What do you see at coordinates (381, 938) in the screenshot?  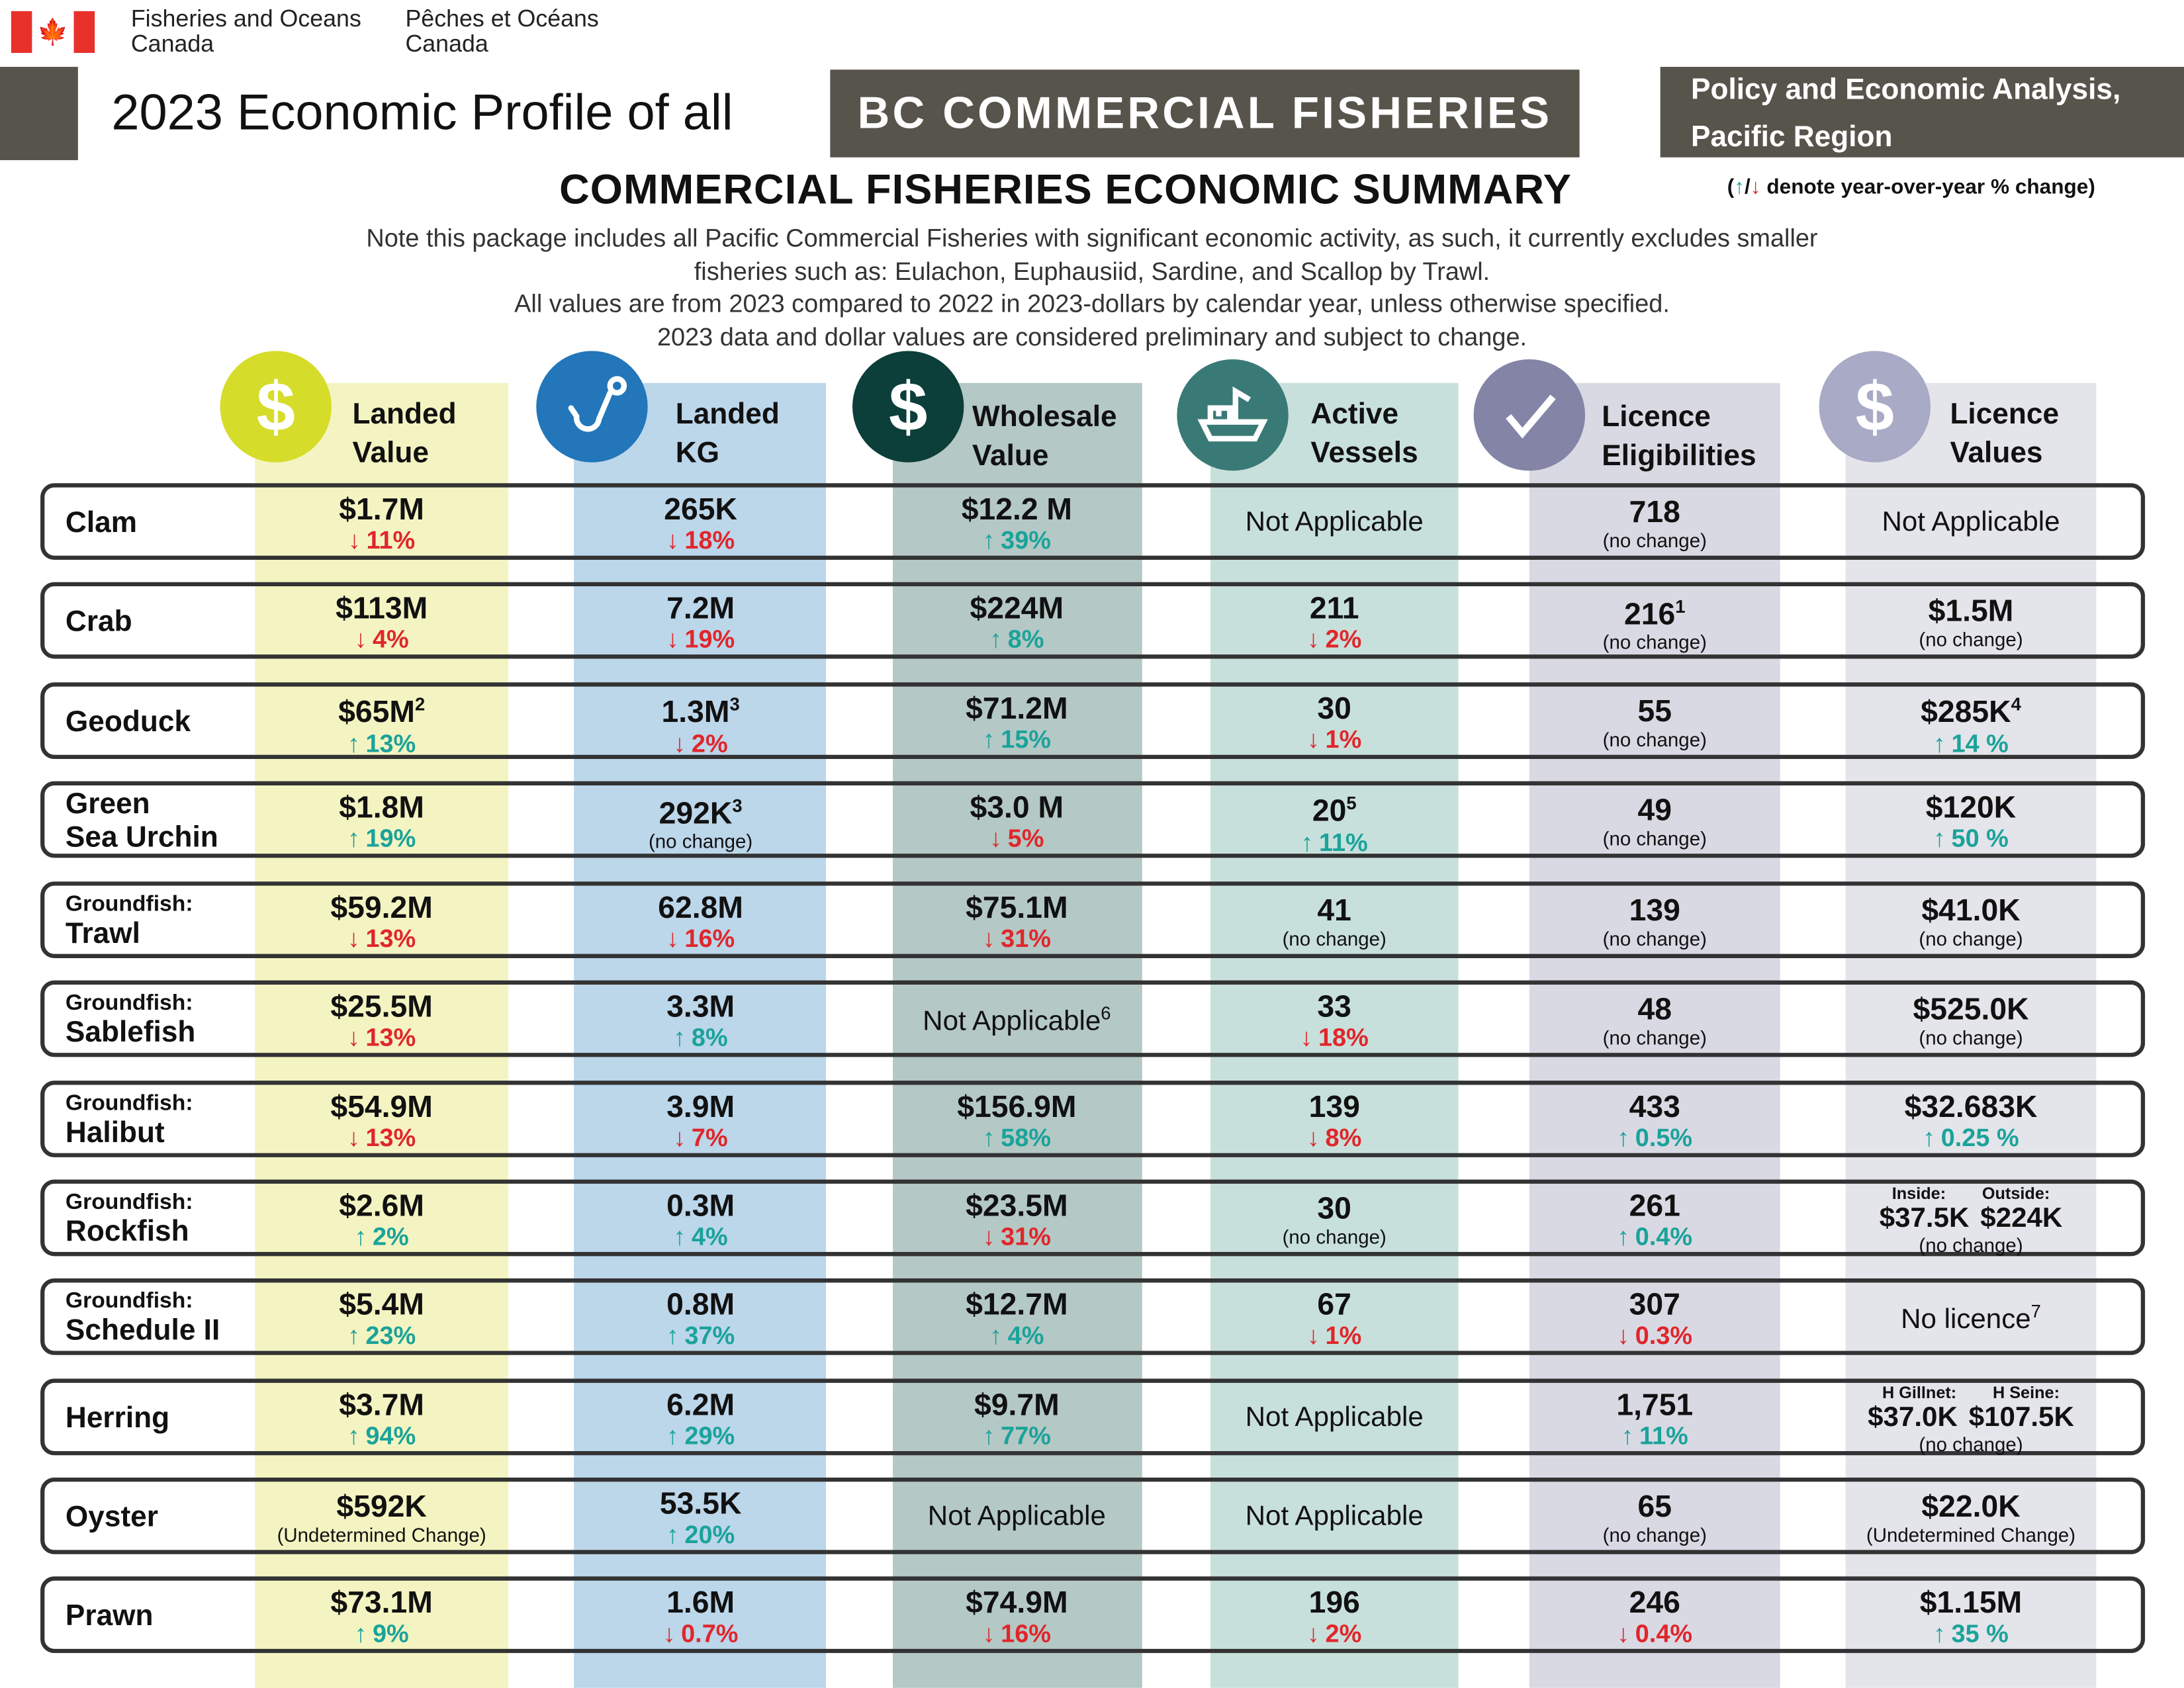 I see `yoy-change: ↓ 13%` at bounding box center [381, 938].